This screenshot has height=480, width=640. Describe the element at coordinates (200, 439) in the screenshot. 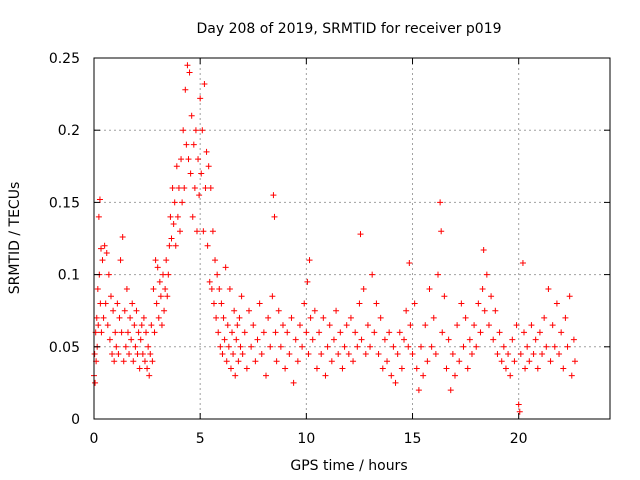

I see `x-tick-label: 5` at that location.